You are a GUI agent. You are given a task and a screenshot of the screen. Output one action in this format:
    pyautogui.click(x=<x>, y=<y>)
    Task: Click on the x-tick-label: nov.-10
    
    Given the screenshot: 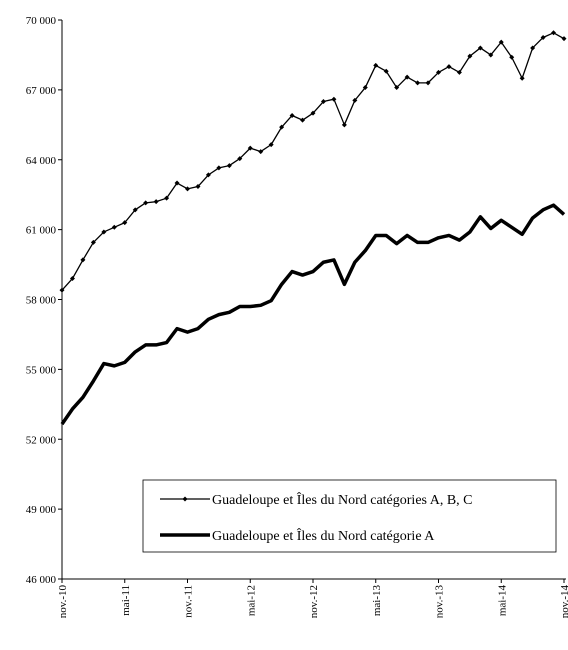 What is the action you would take?
    pyautogui.click(x=63, y=602)
    